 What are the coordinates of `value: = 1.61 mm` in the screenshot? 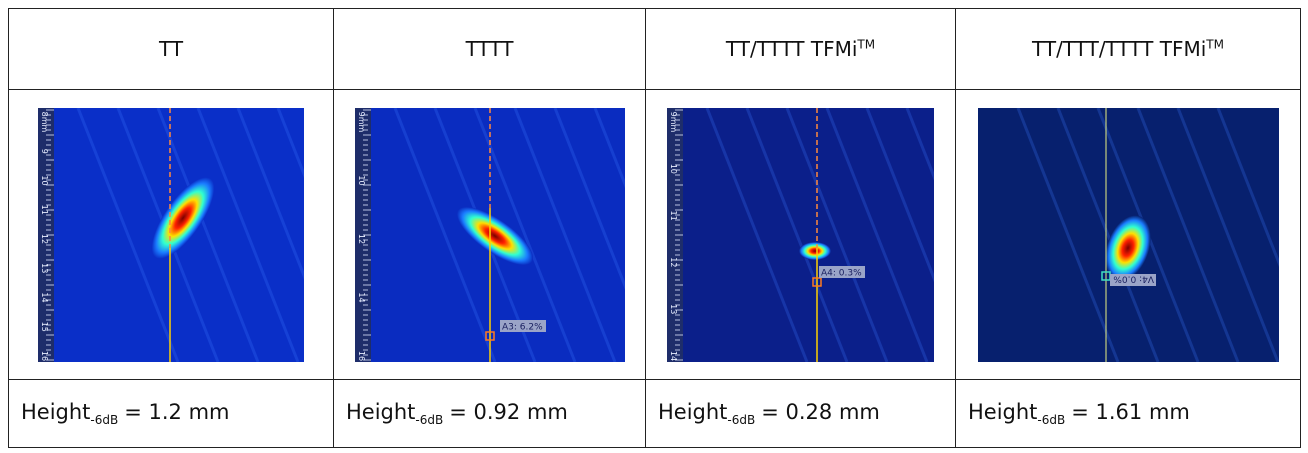 It's located at (1130, 411).